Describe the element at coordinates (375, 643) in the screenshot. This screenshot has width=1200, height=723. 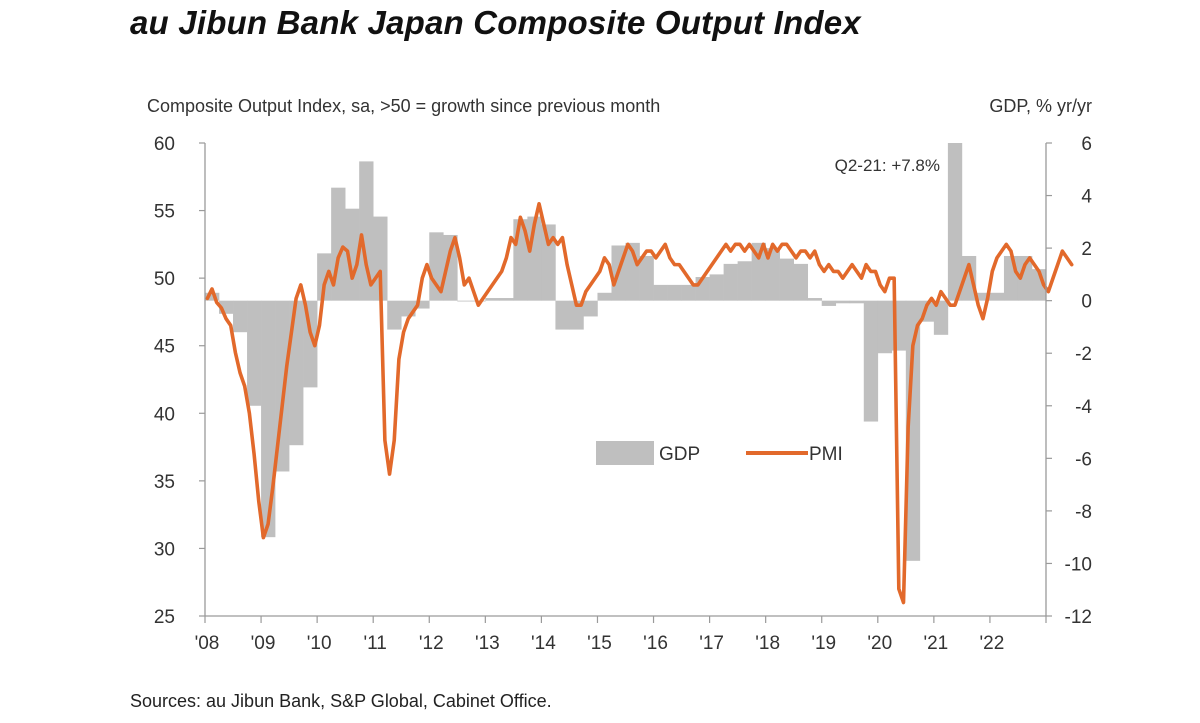
I see `x-tick-label: '11` at that location.